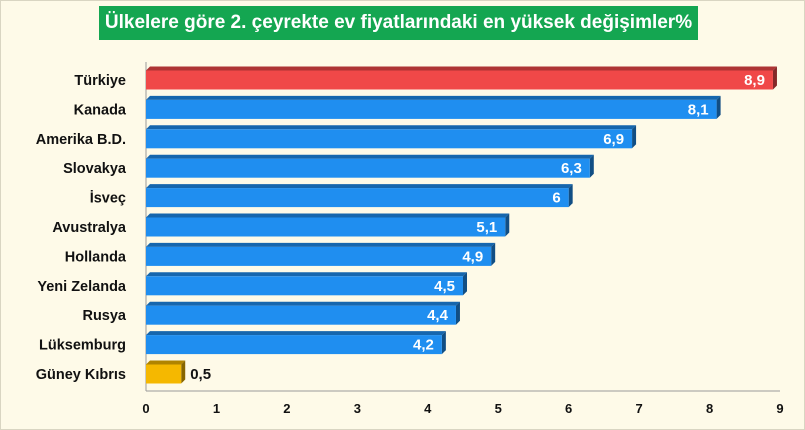 The image size is (805, 430). I want to click on data-label: 4,2, so click(423, 345).